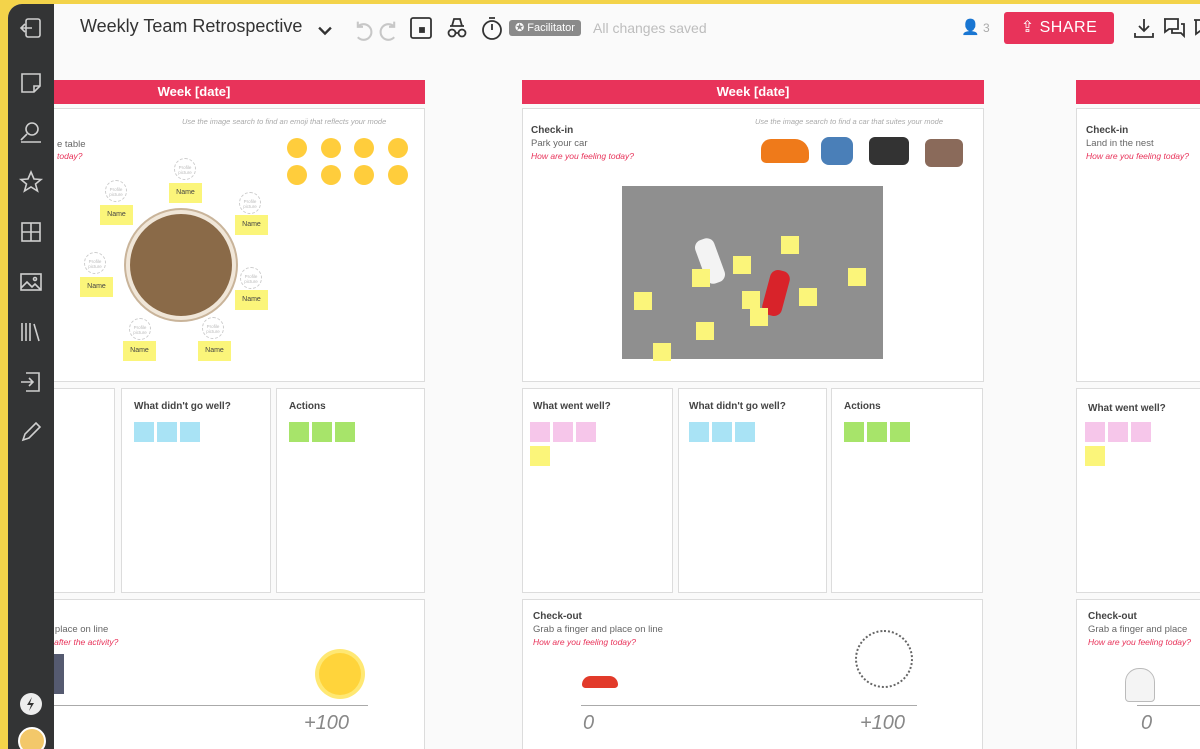  Describe the element at coordinates (545, 28) in the screenshot. I see `facilitator-badge: ✪ Facilitator` at that location.